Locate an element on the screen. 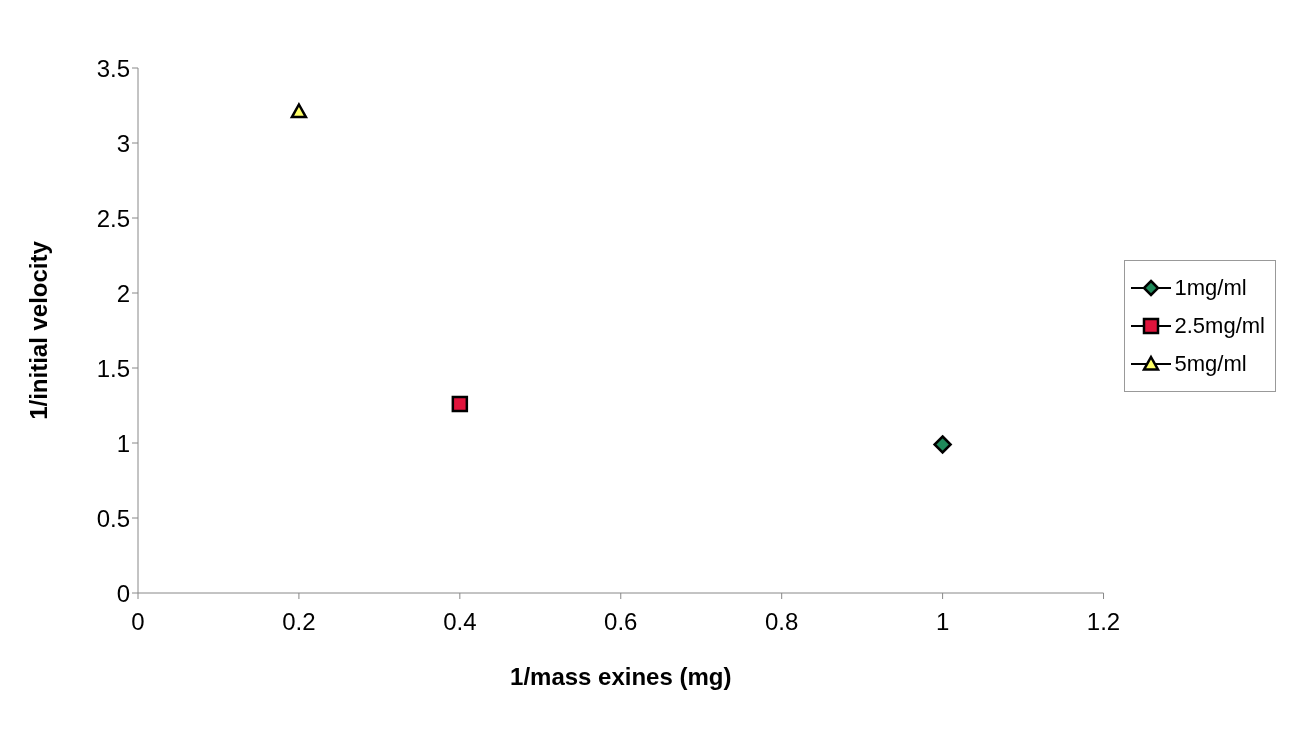 This screenshot has width=1294, height=731. x-tick-label: 0.2 is located at coordinates (299, 622).